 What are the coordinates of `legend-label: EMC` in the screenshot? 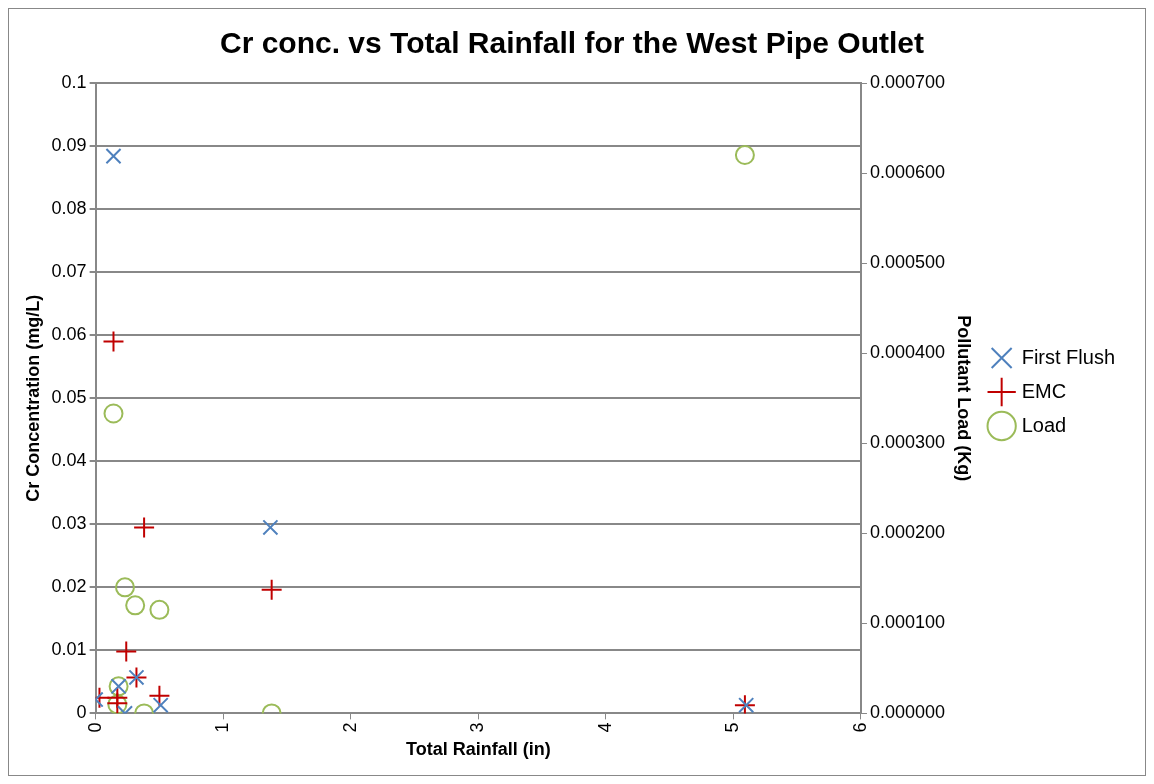 It's located at (1044, 390).